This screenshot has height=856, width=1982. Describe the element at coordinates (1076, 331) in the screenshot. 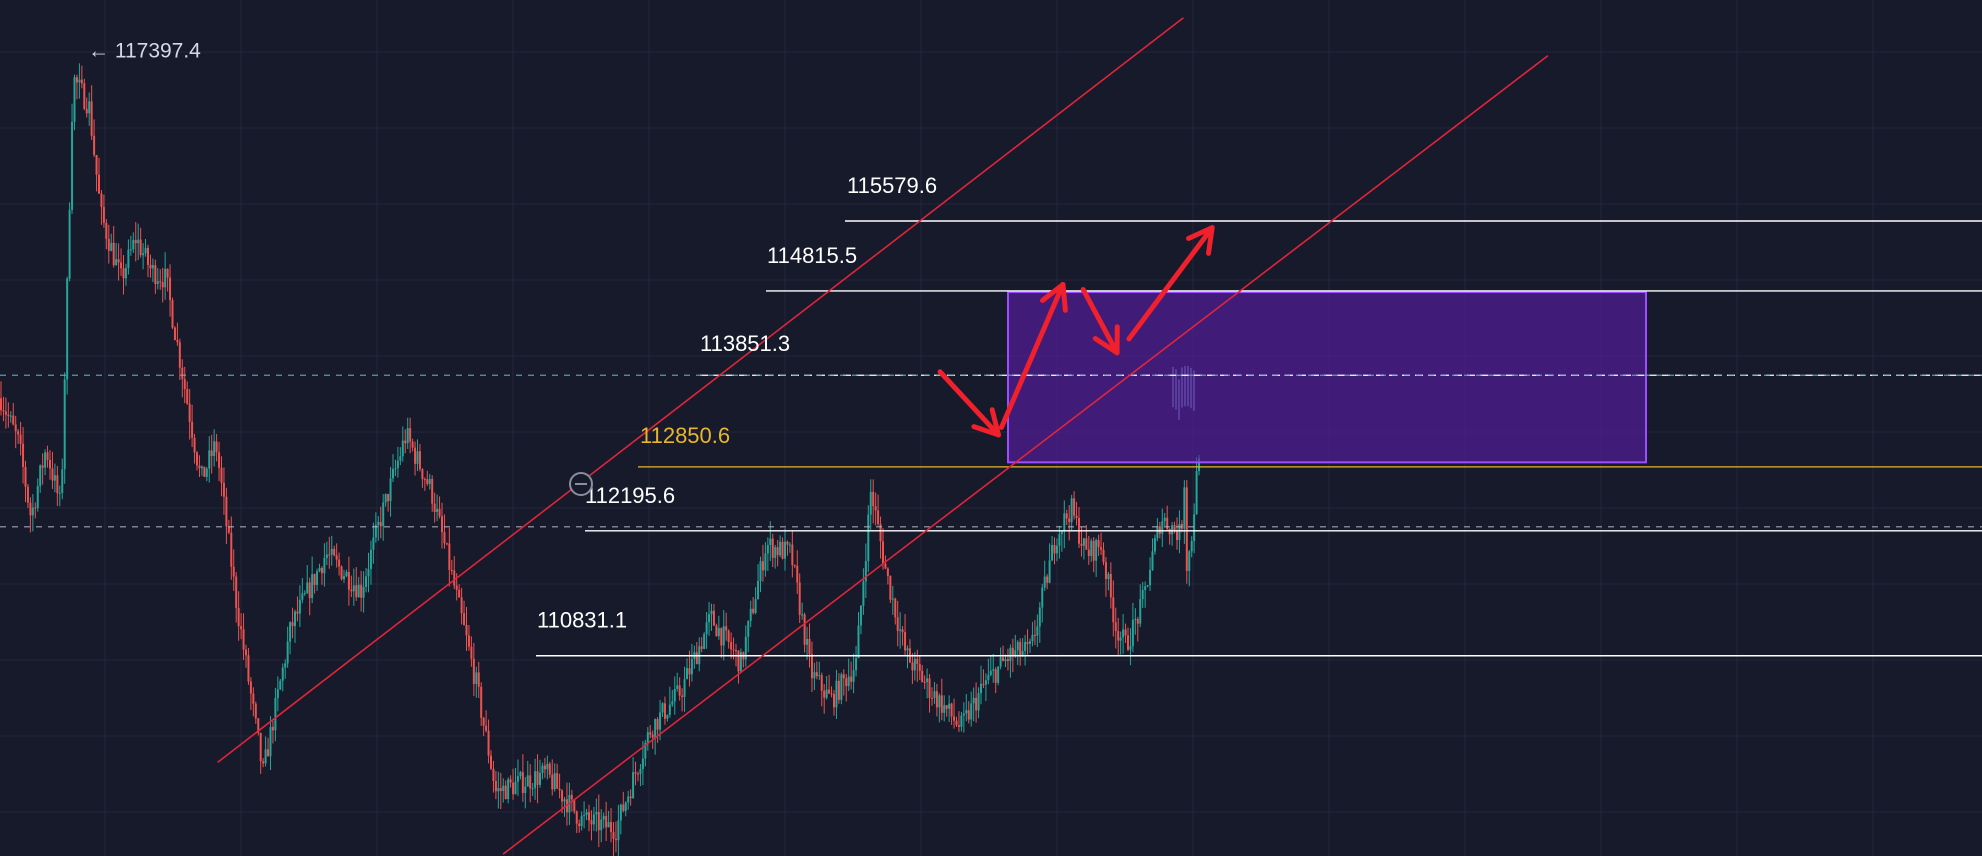

I see `projection-arrows` at that location.